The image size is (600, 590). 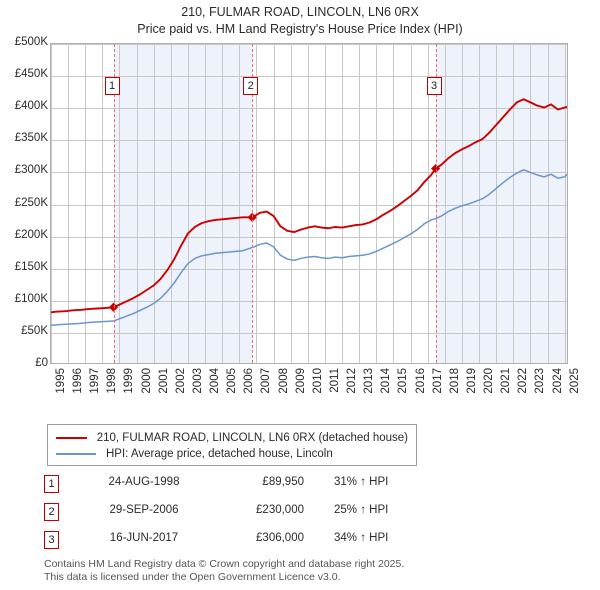 What do you see at coordinates (540, 381) in the screenshot?
I see `x-tick-label: 2023` at bounding box center [540, 381].